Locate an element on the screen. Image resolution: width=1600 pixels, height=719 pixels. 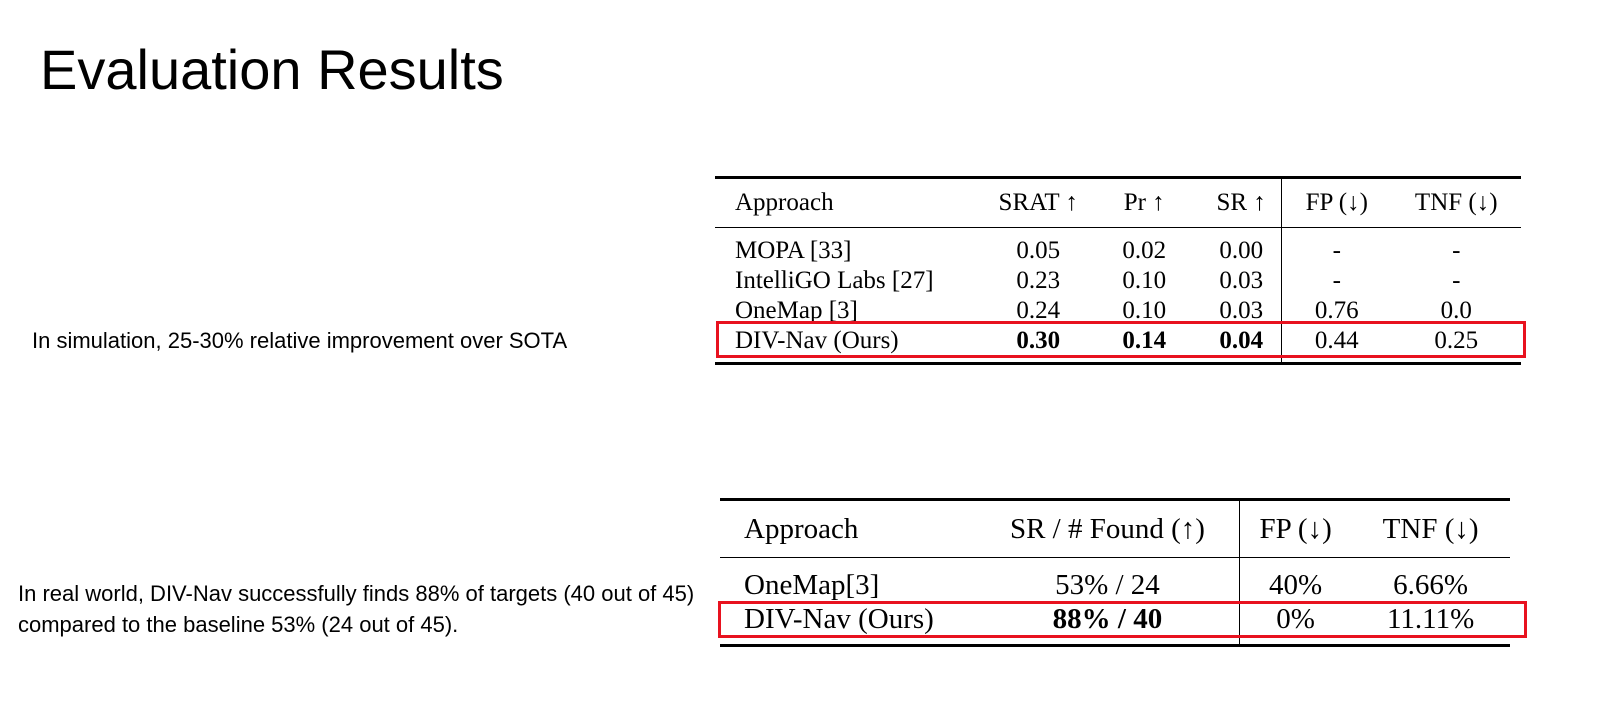
sr-found-cell: 88% / 40 is located at coordinates (1107, 619).